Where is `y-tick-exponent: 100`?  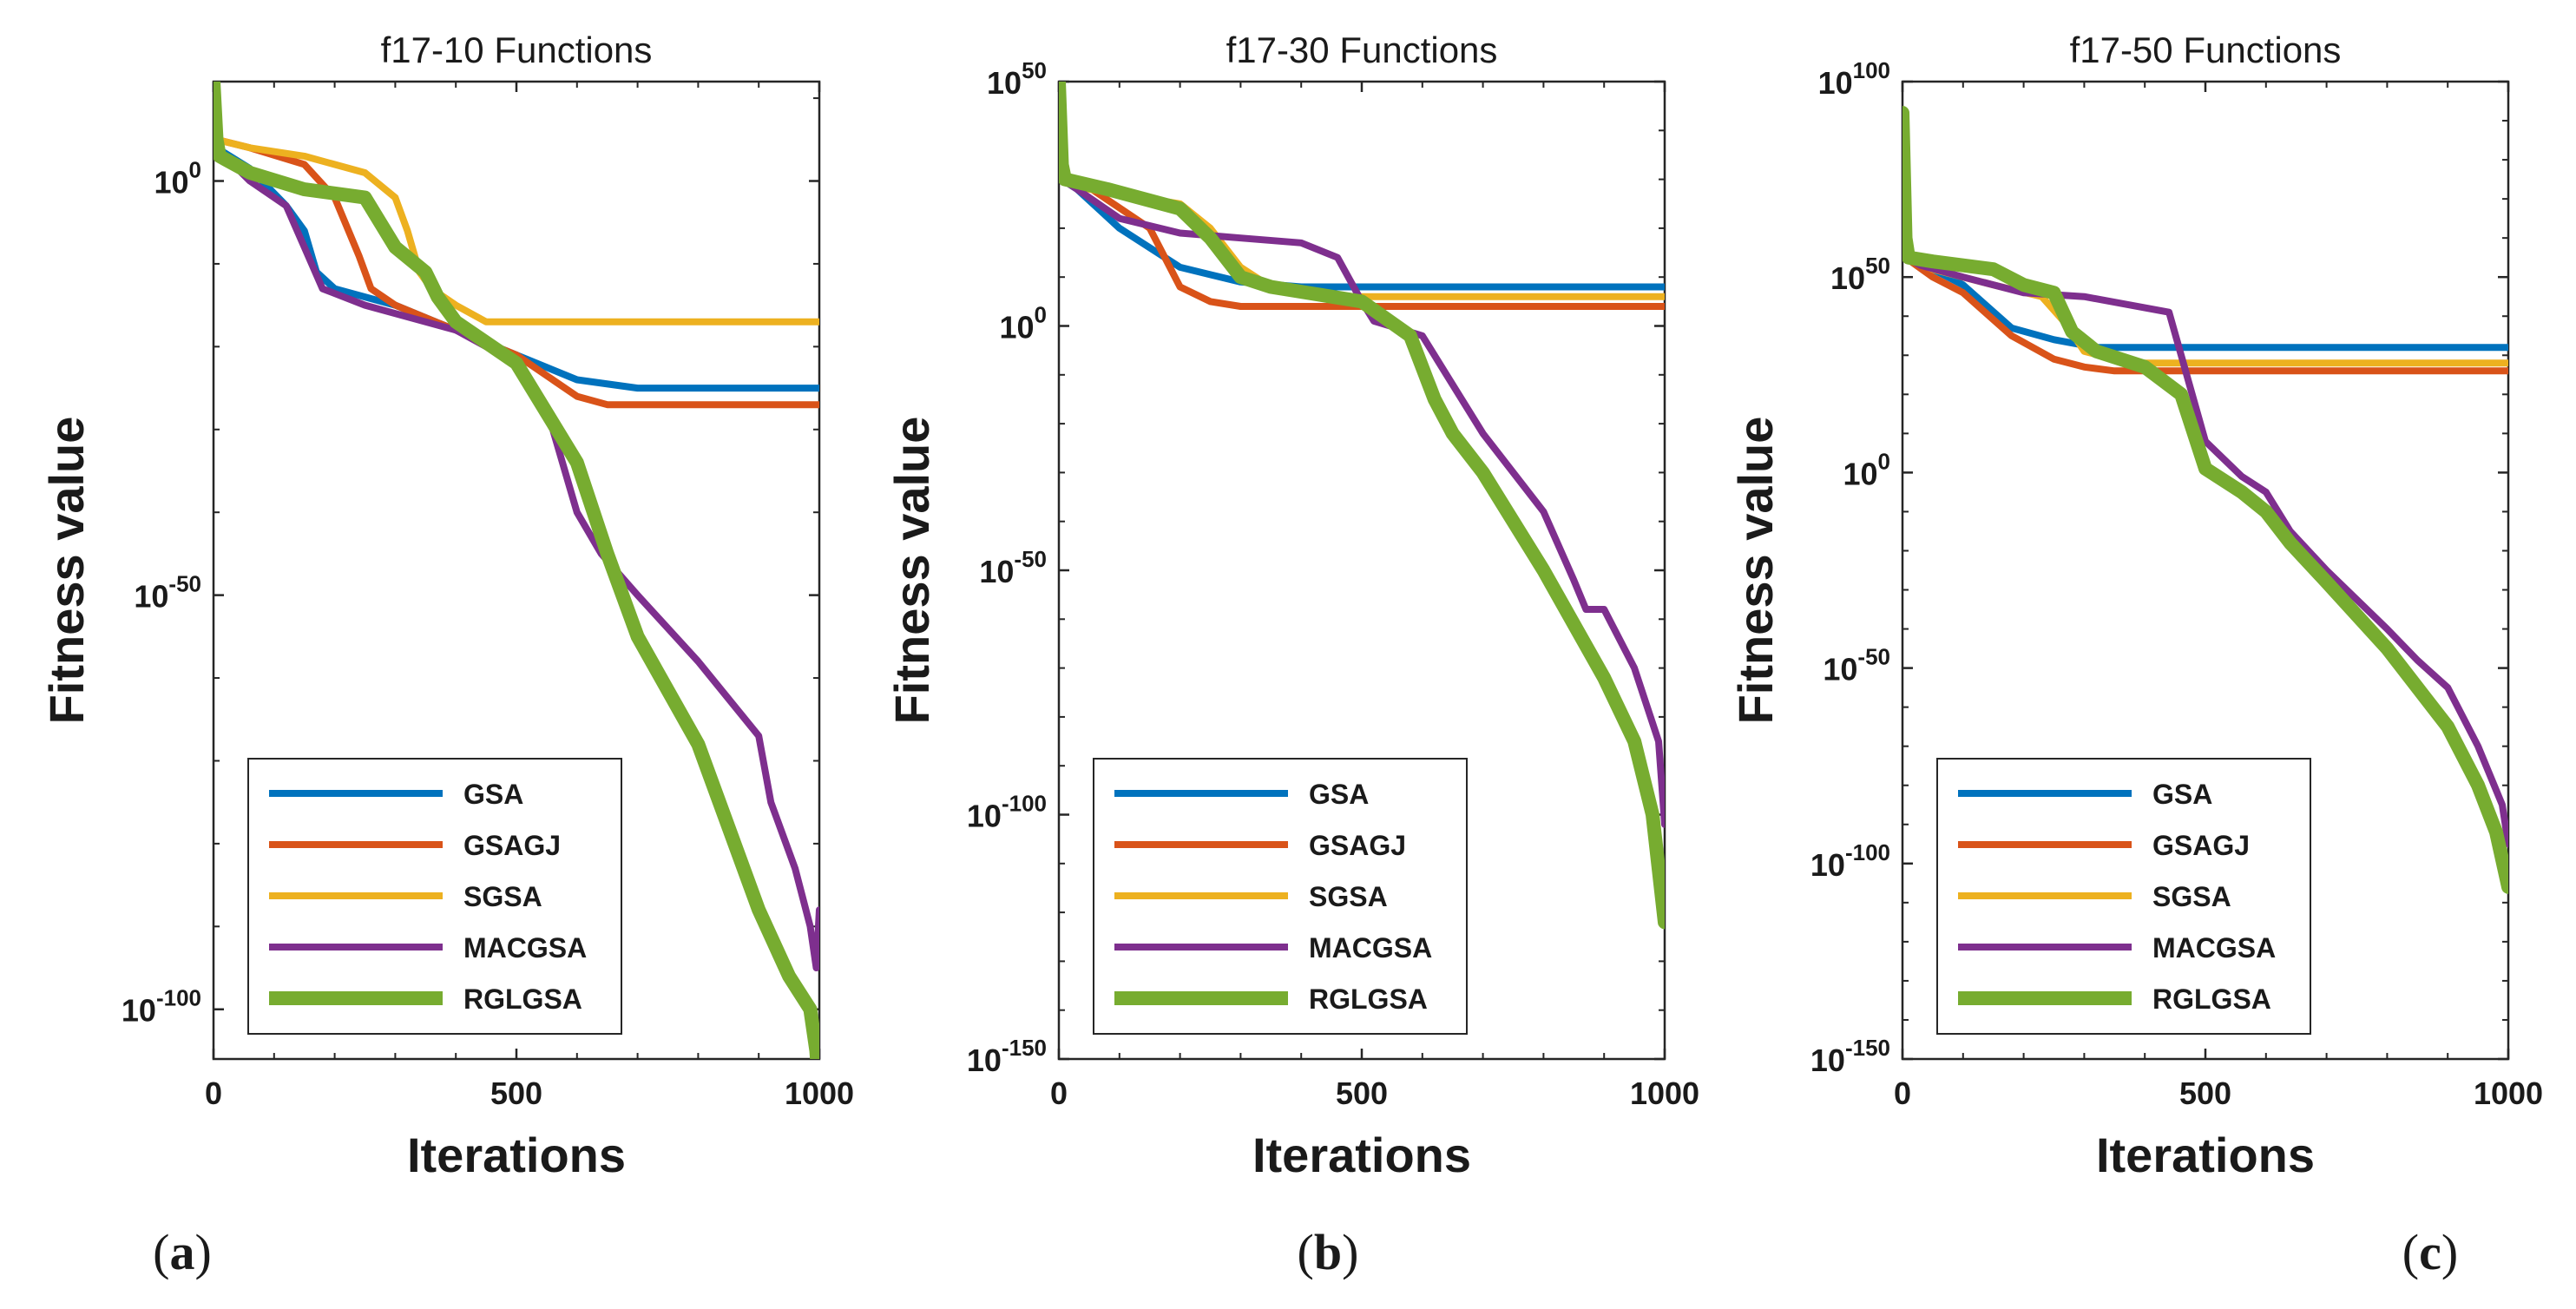
y-tick-exponent: 100 is located at coordinates (1871, 70).